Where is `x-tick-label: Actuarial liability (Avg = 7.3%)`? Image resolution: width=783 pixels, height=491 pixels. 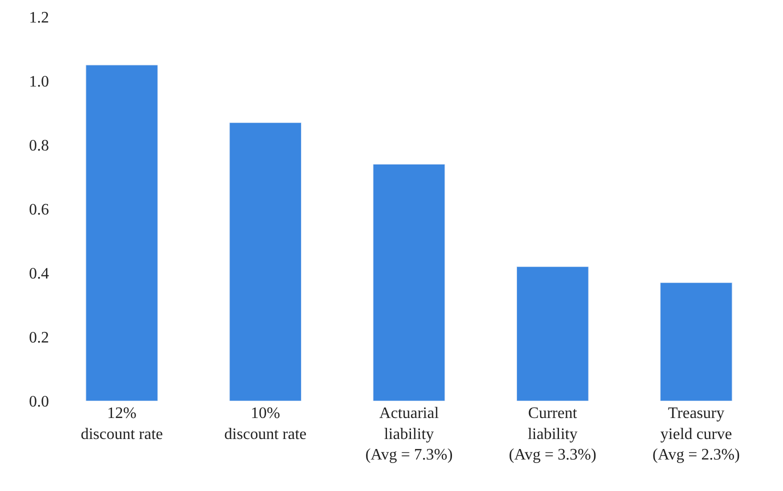 x-tick-label: Actuarial liability (Avg = 7.3%) is located at coordinates (409, 434).